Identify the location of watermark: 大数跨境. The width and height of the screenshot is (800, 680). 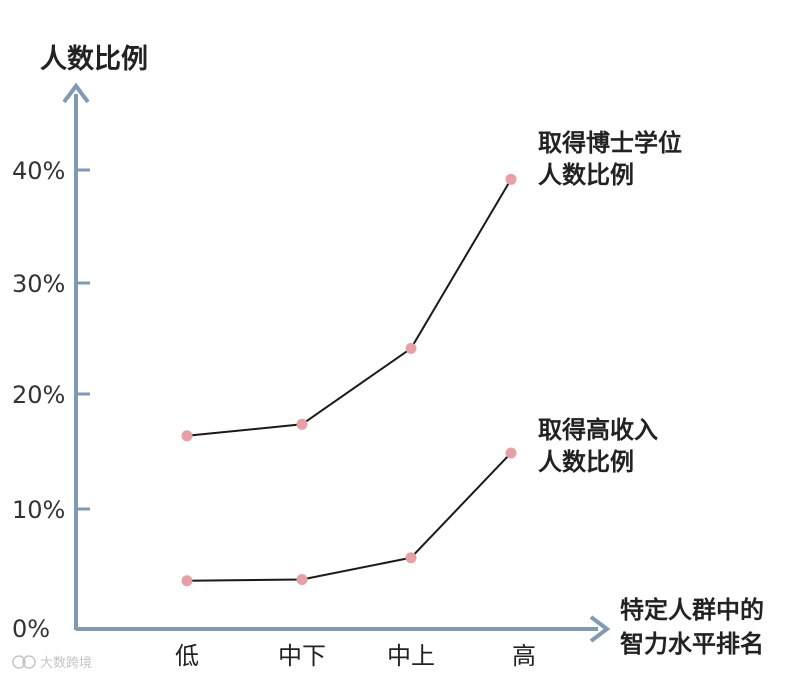
(52, 663).